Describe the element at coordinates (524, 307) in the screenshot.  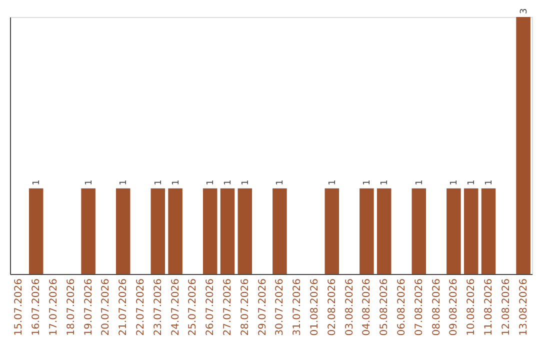
I see `x-tick-label: 13.08.2026` at that location.